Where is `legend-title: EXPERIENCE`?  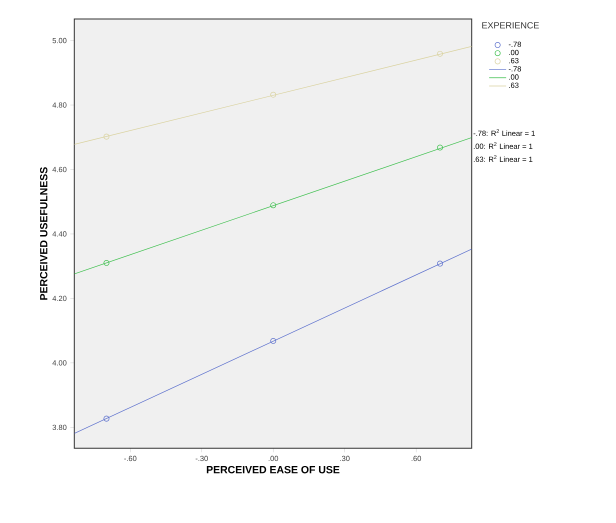
legend-title: EXPERIENCE is located at coordinates (510, 25).